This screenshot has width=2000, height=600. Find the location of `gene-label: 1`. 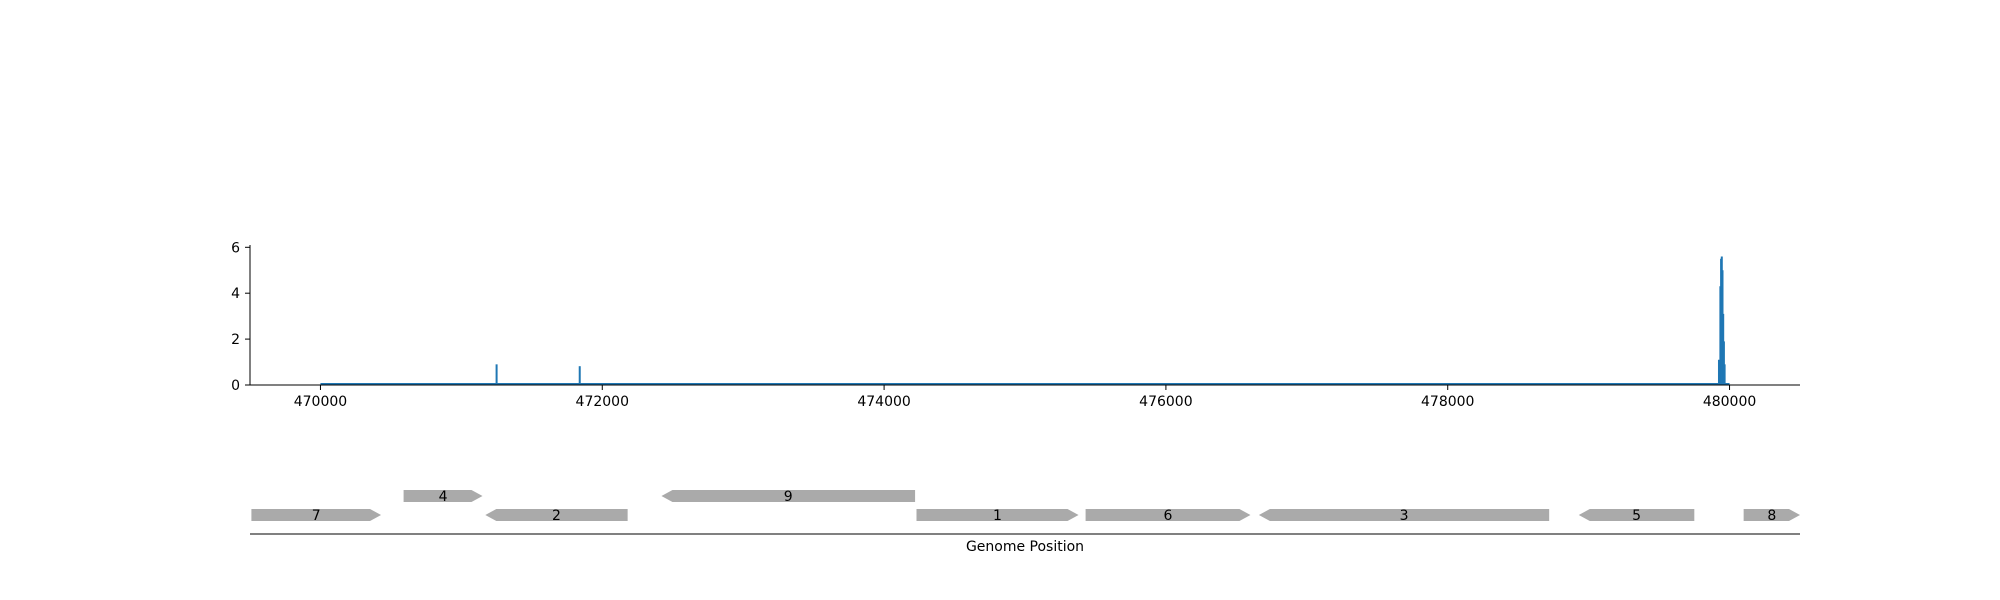

gene-label: 1 is located at coordinates (997, 516).